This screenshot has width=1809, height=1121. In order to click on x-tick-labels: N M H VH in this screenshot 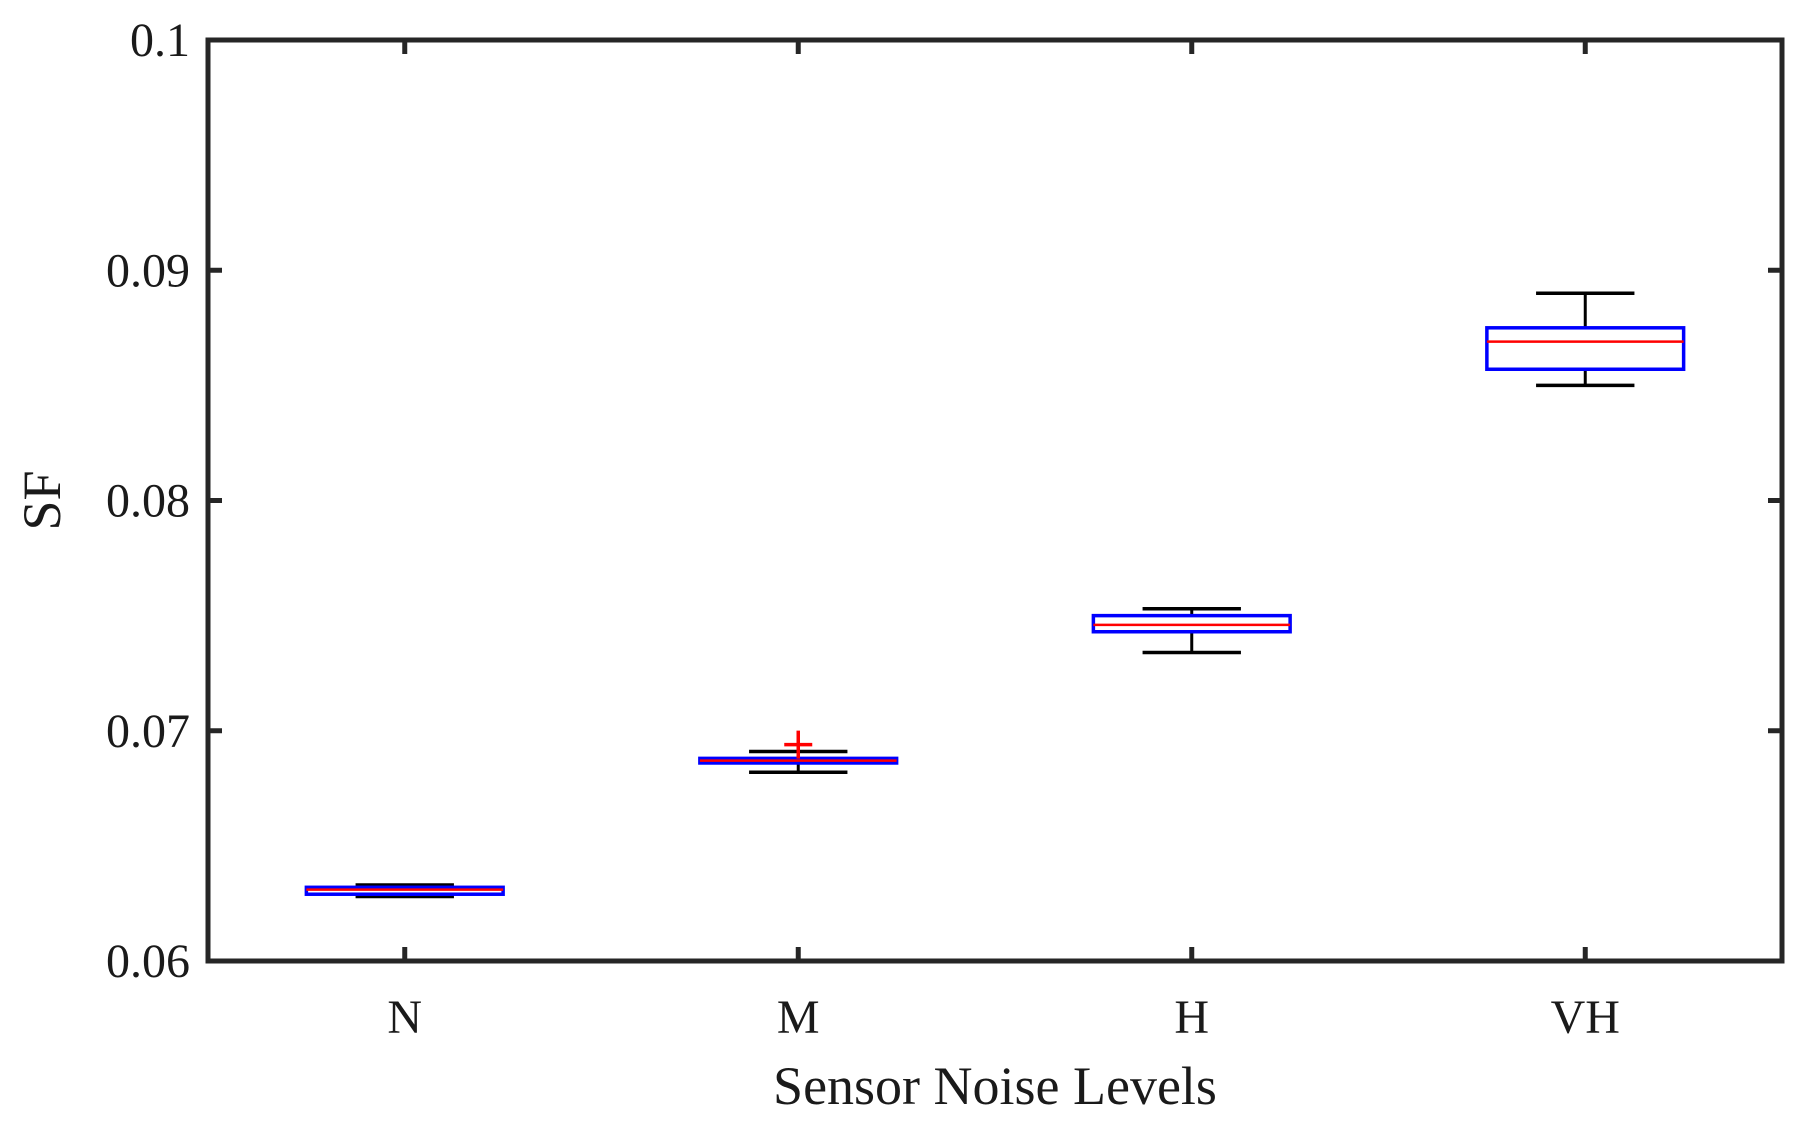, I will do `click(1003, 1017)`.